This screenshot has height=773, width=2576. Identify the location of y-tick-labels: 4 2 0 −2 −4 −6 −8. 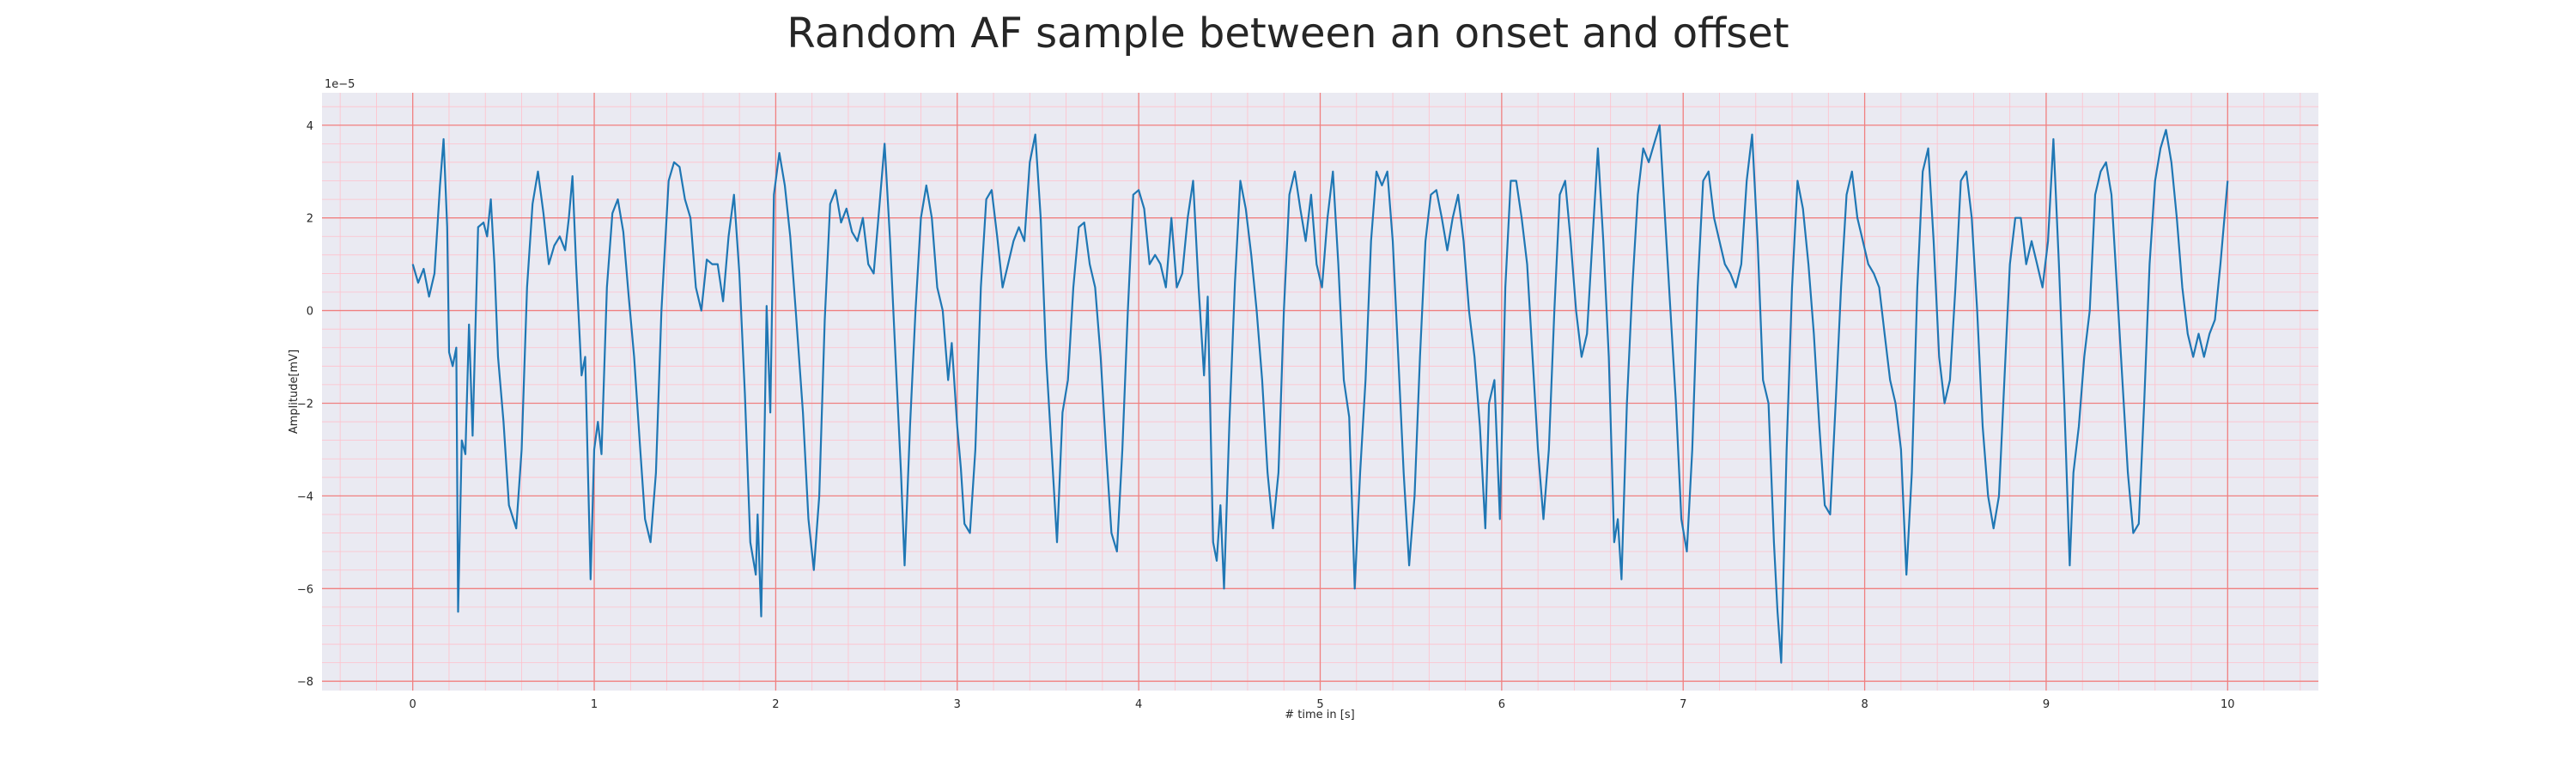
(305, 404).